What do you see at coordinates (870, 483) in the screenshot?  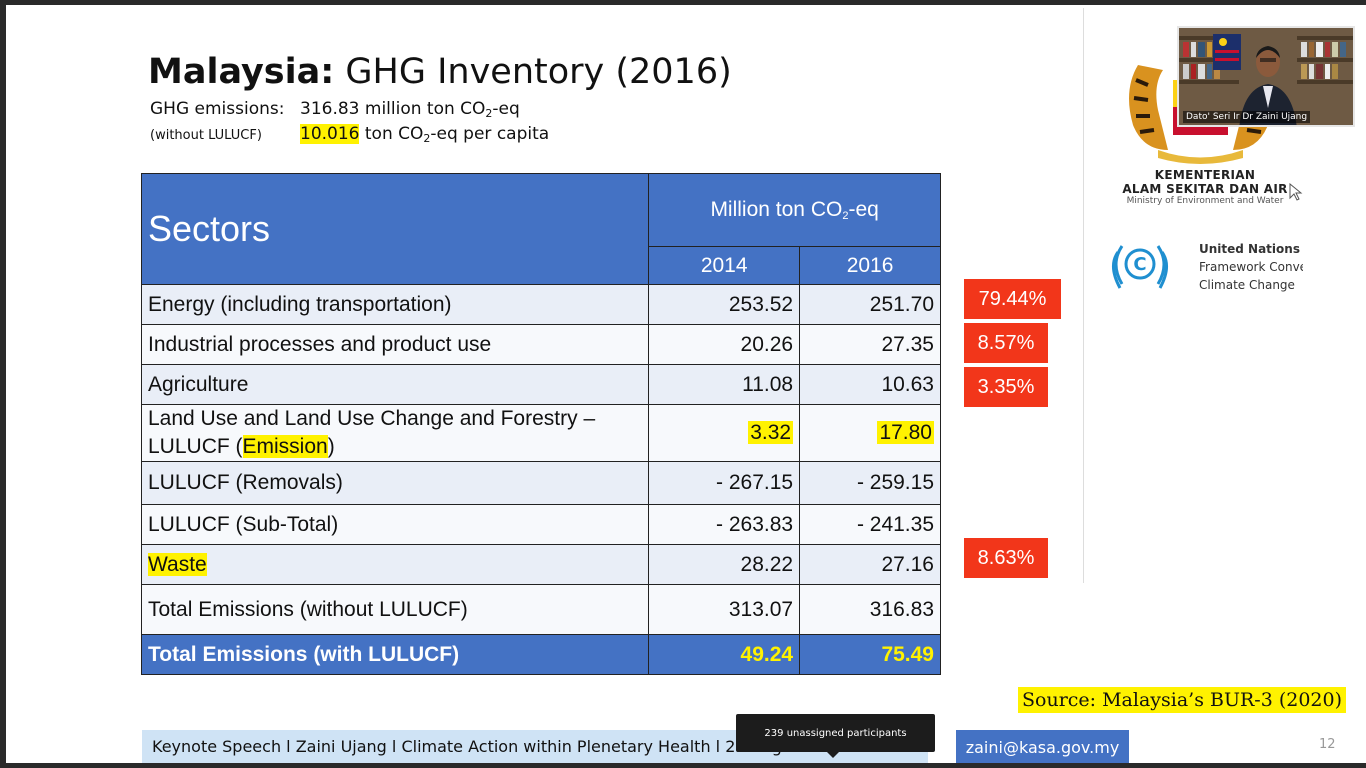 I see `value-2016: - 259.15` at bounding box center [870, 483].